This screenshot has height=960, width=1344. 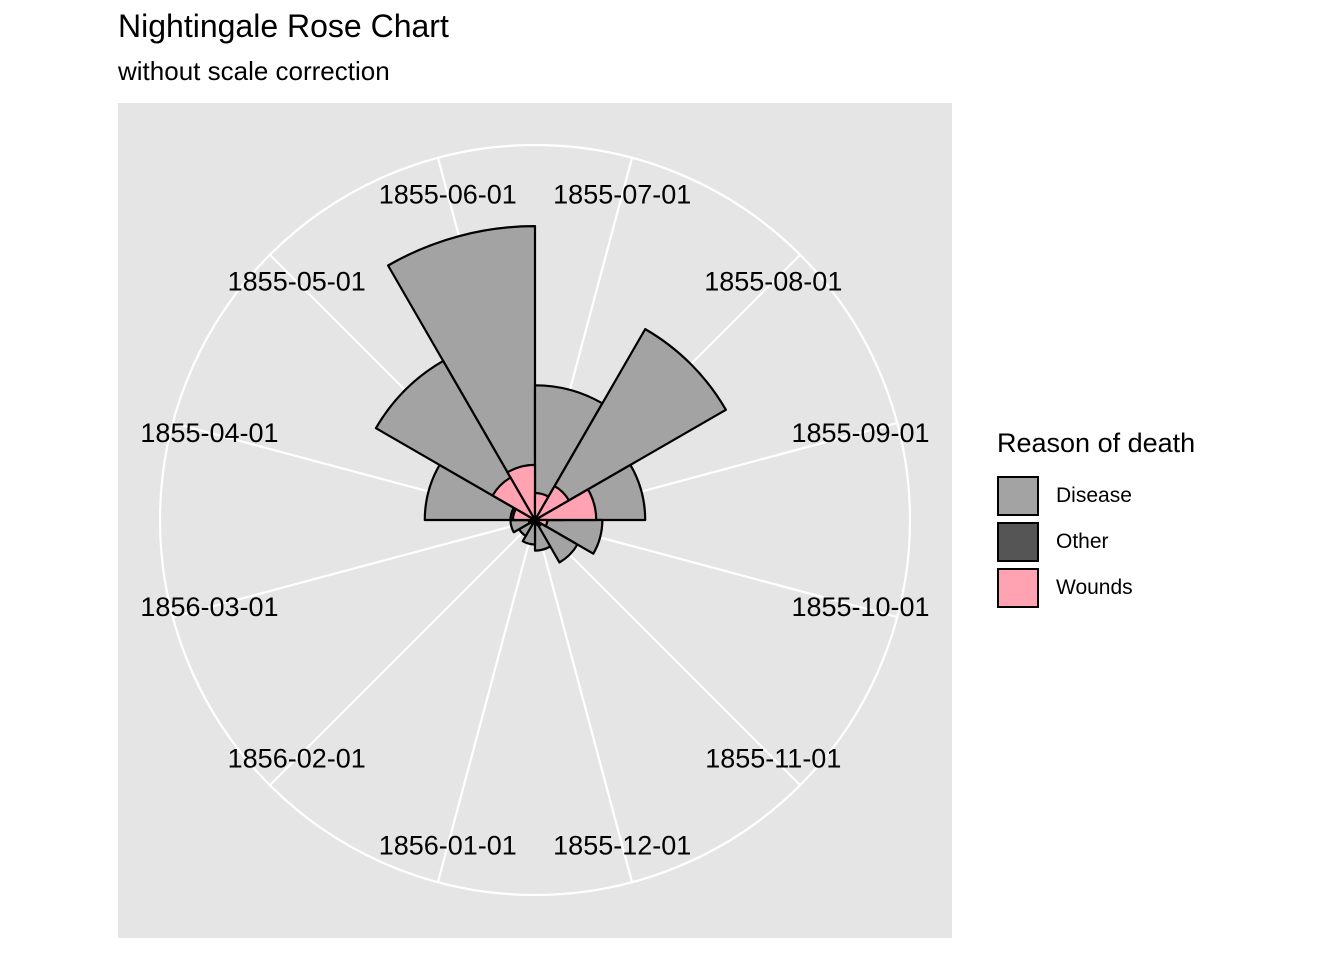 What do you see at coordinates (209, 607) in the screenshot?
I see `category-label: 1856-03-01` at bounding box center [209, 607].